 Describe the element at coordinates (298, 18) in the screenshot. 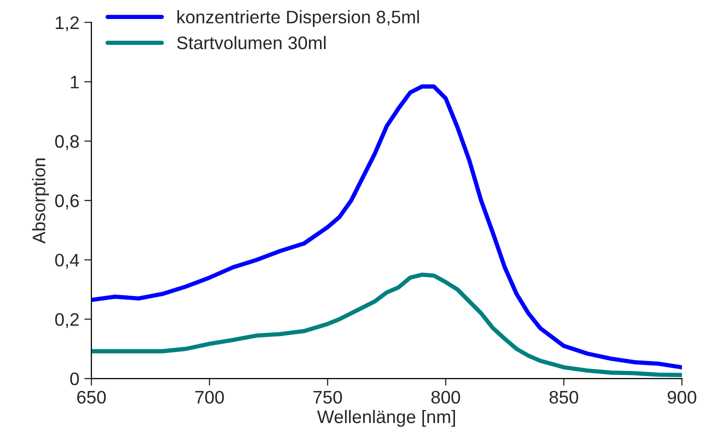

I see `legend-label: konzentrierte Dispersion 8,5ml` at that location.